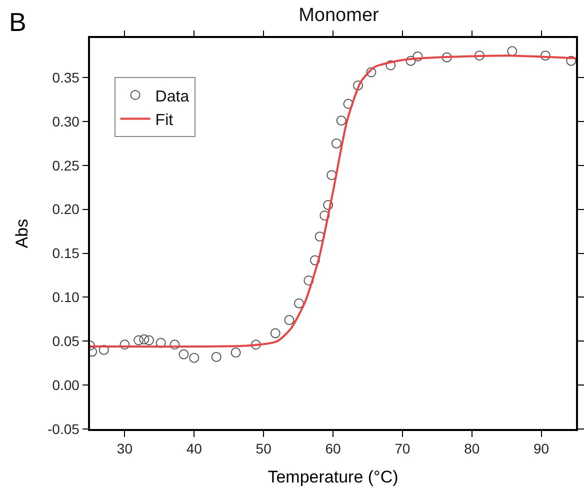 The image size is (584, 497). Describe the element at coordinates (64, 428) in the screenshot. I see `y-tick-label: -0.05` at that location.